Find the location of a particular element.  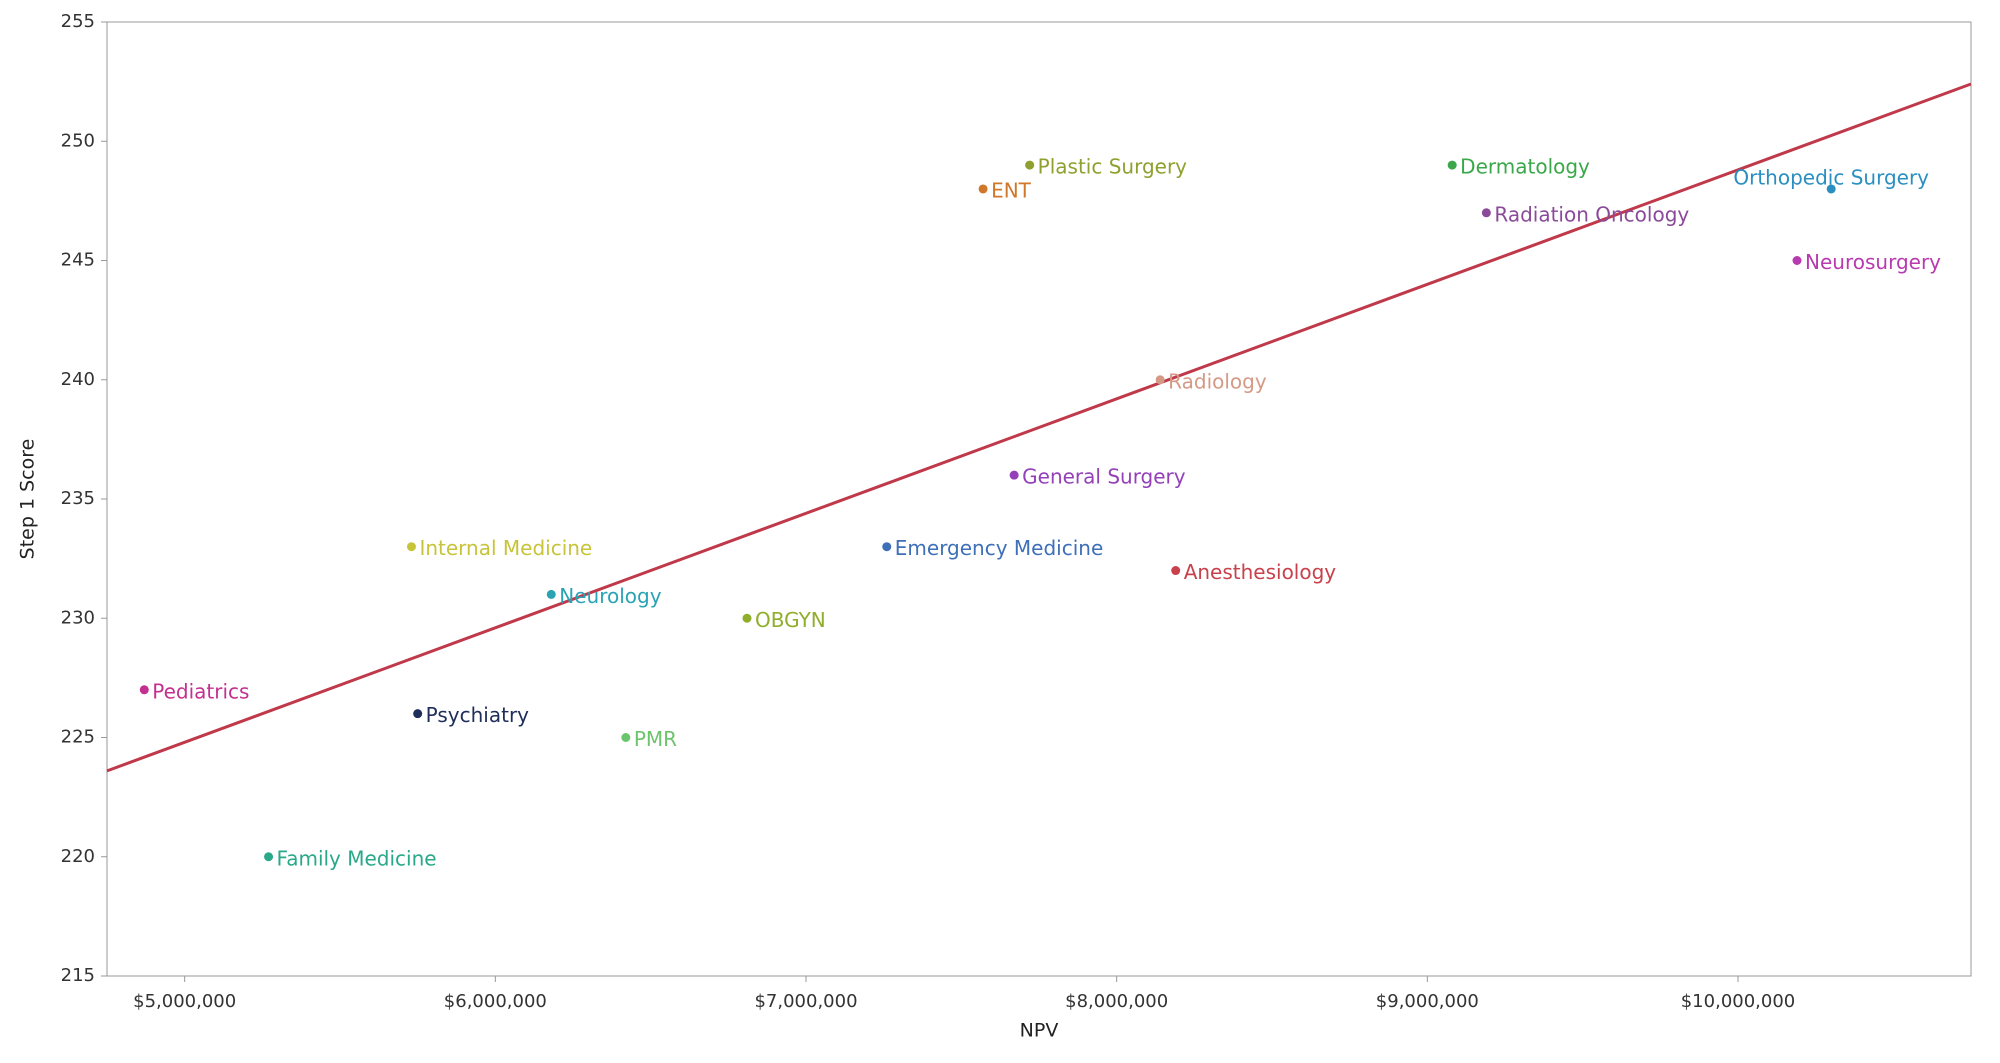

point-label: Neurosurgery is located at coordinates (1873, 262).